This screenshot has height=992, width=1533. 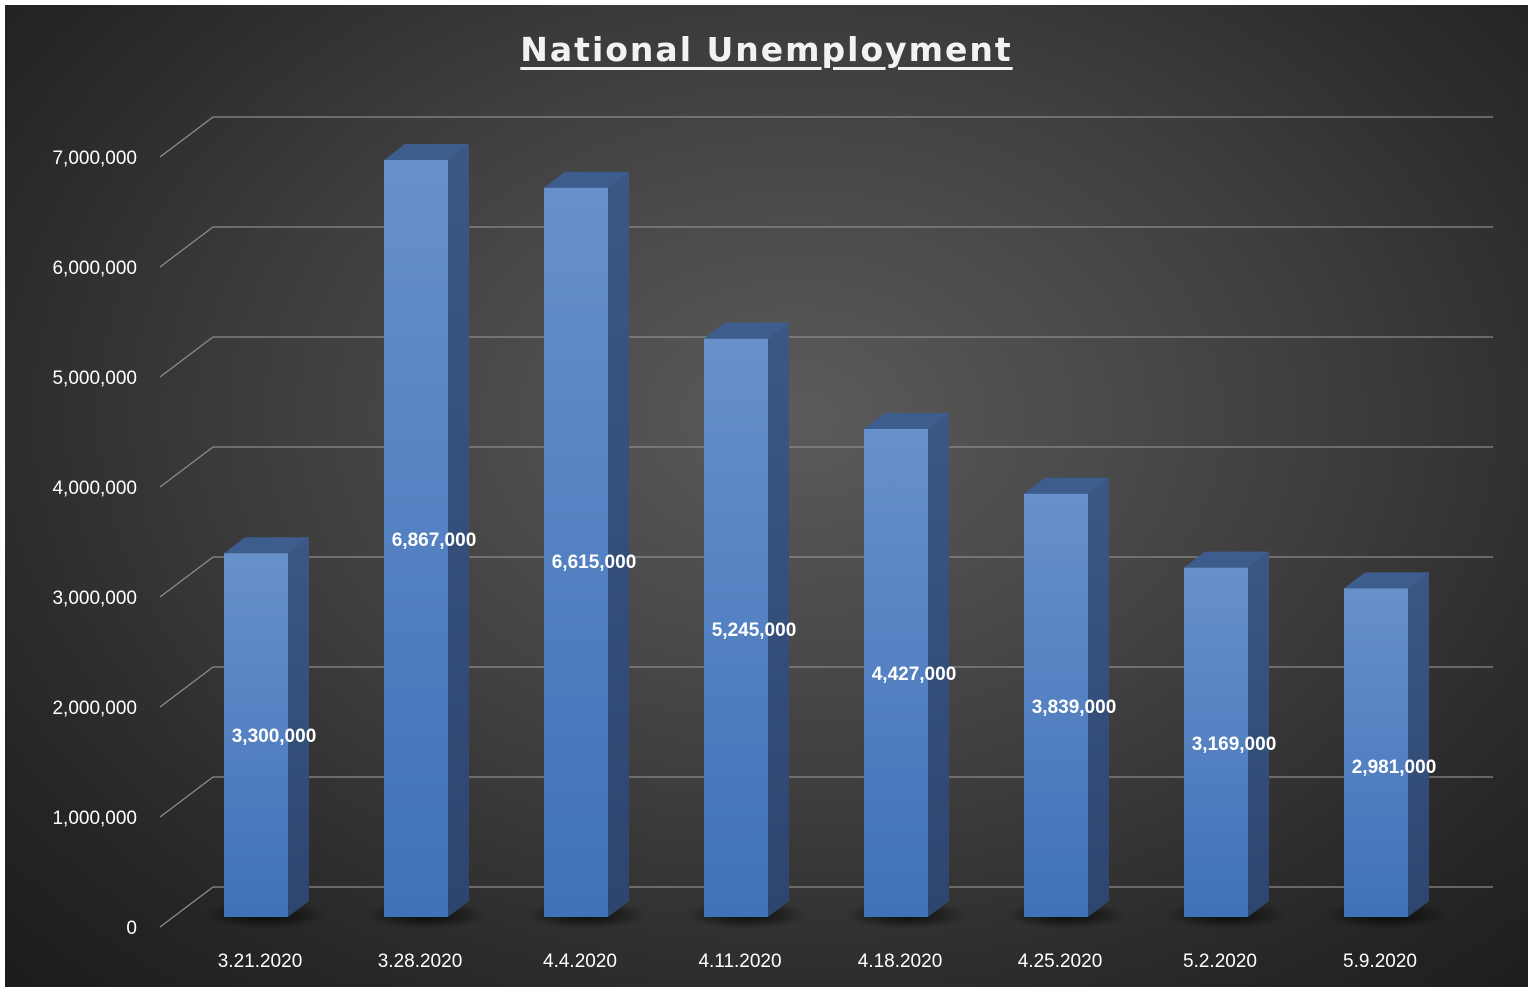 What do you see at coordinates (94, 488) in the screenshot?
I see `y-tick-label: 4,000,000` at bounding box center [94, 488].